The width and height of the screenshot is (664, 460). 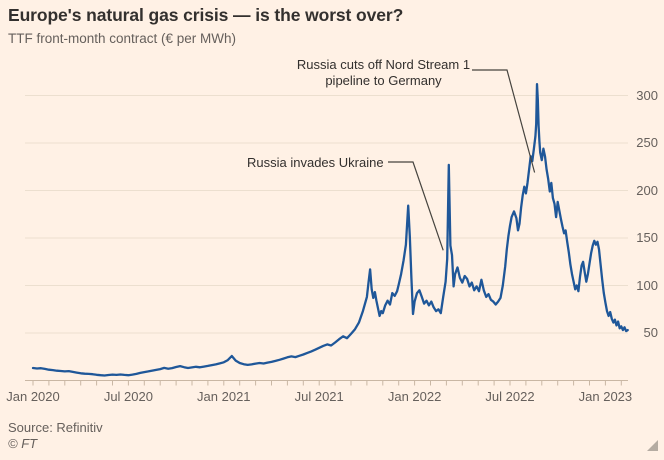 What do you see at coordinates (128, 396) in the screenshot?
I see `x-axis-tick-label: Jul 2020` at bounding box center [128, 396].